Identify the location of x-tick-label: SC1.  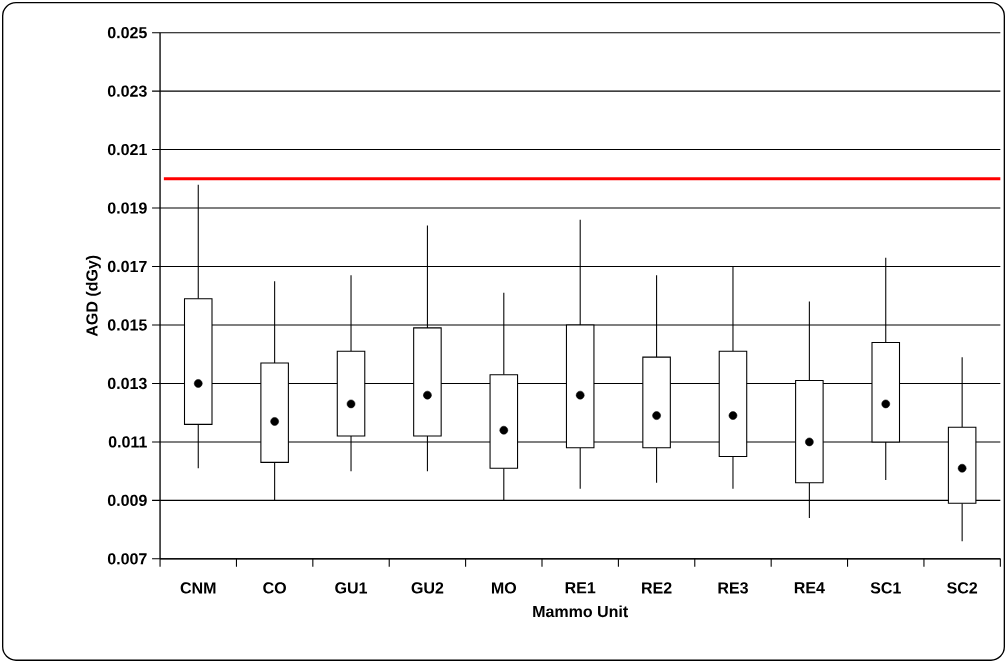
(885, 588).